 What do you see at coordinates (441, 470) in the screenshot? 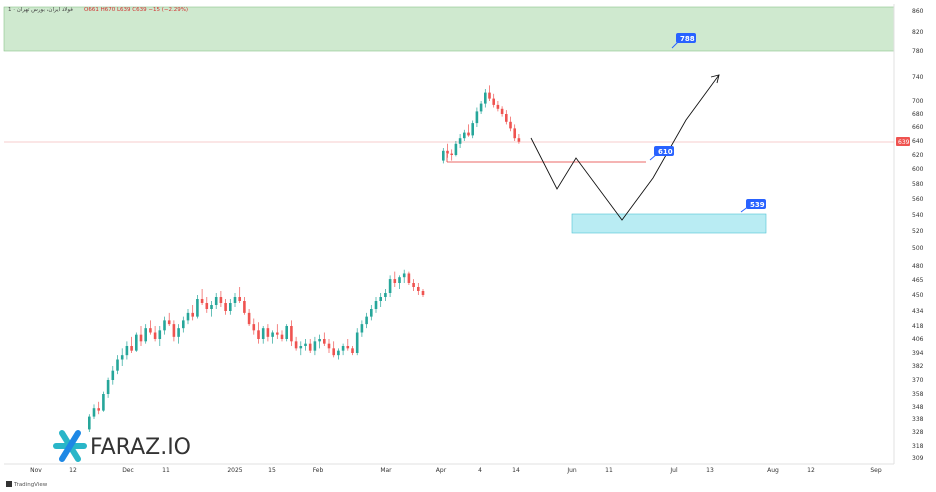
I see `x-tick-label: Apr` at bounding box center [441, 470].